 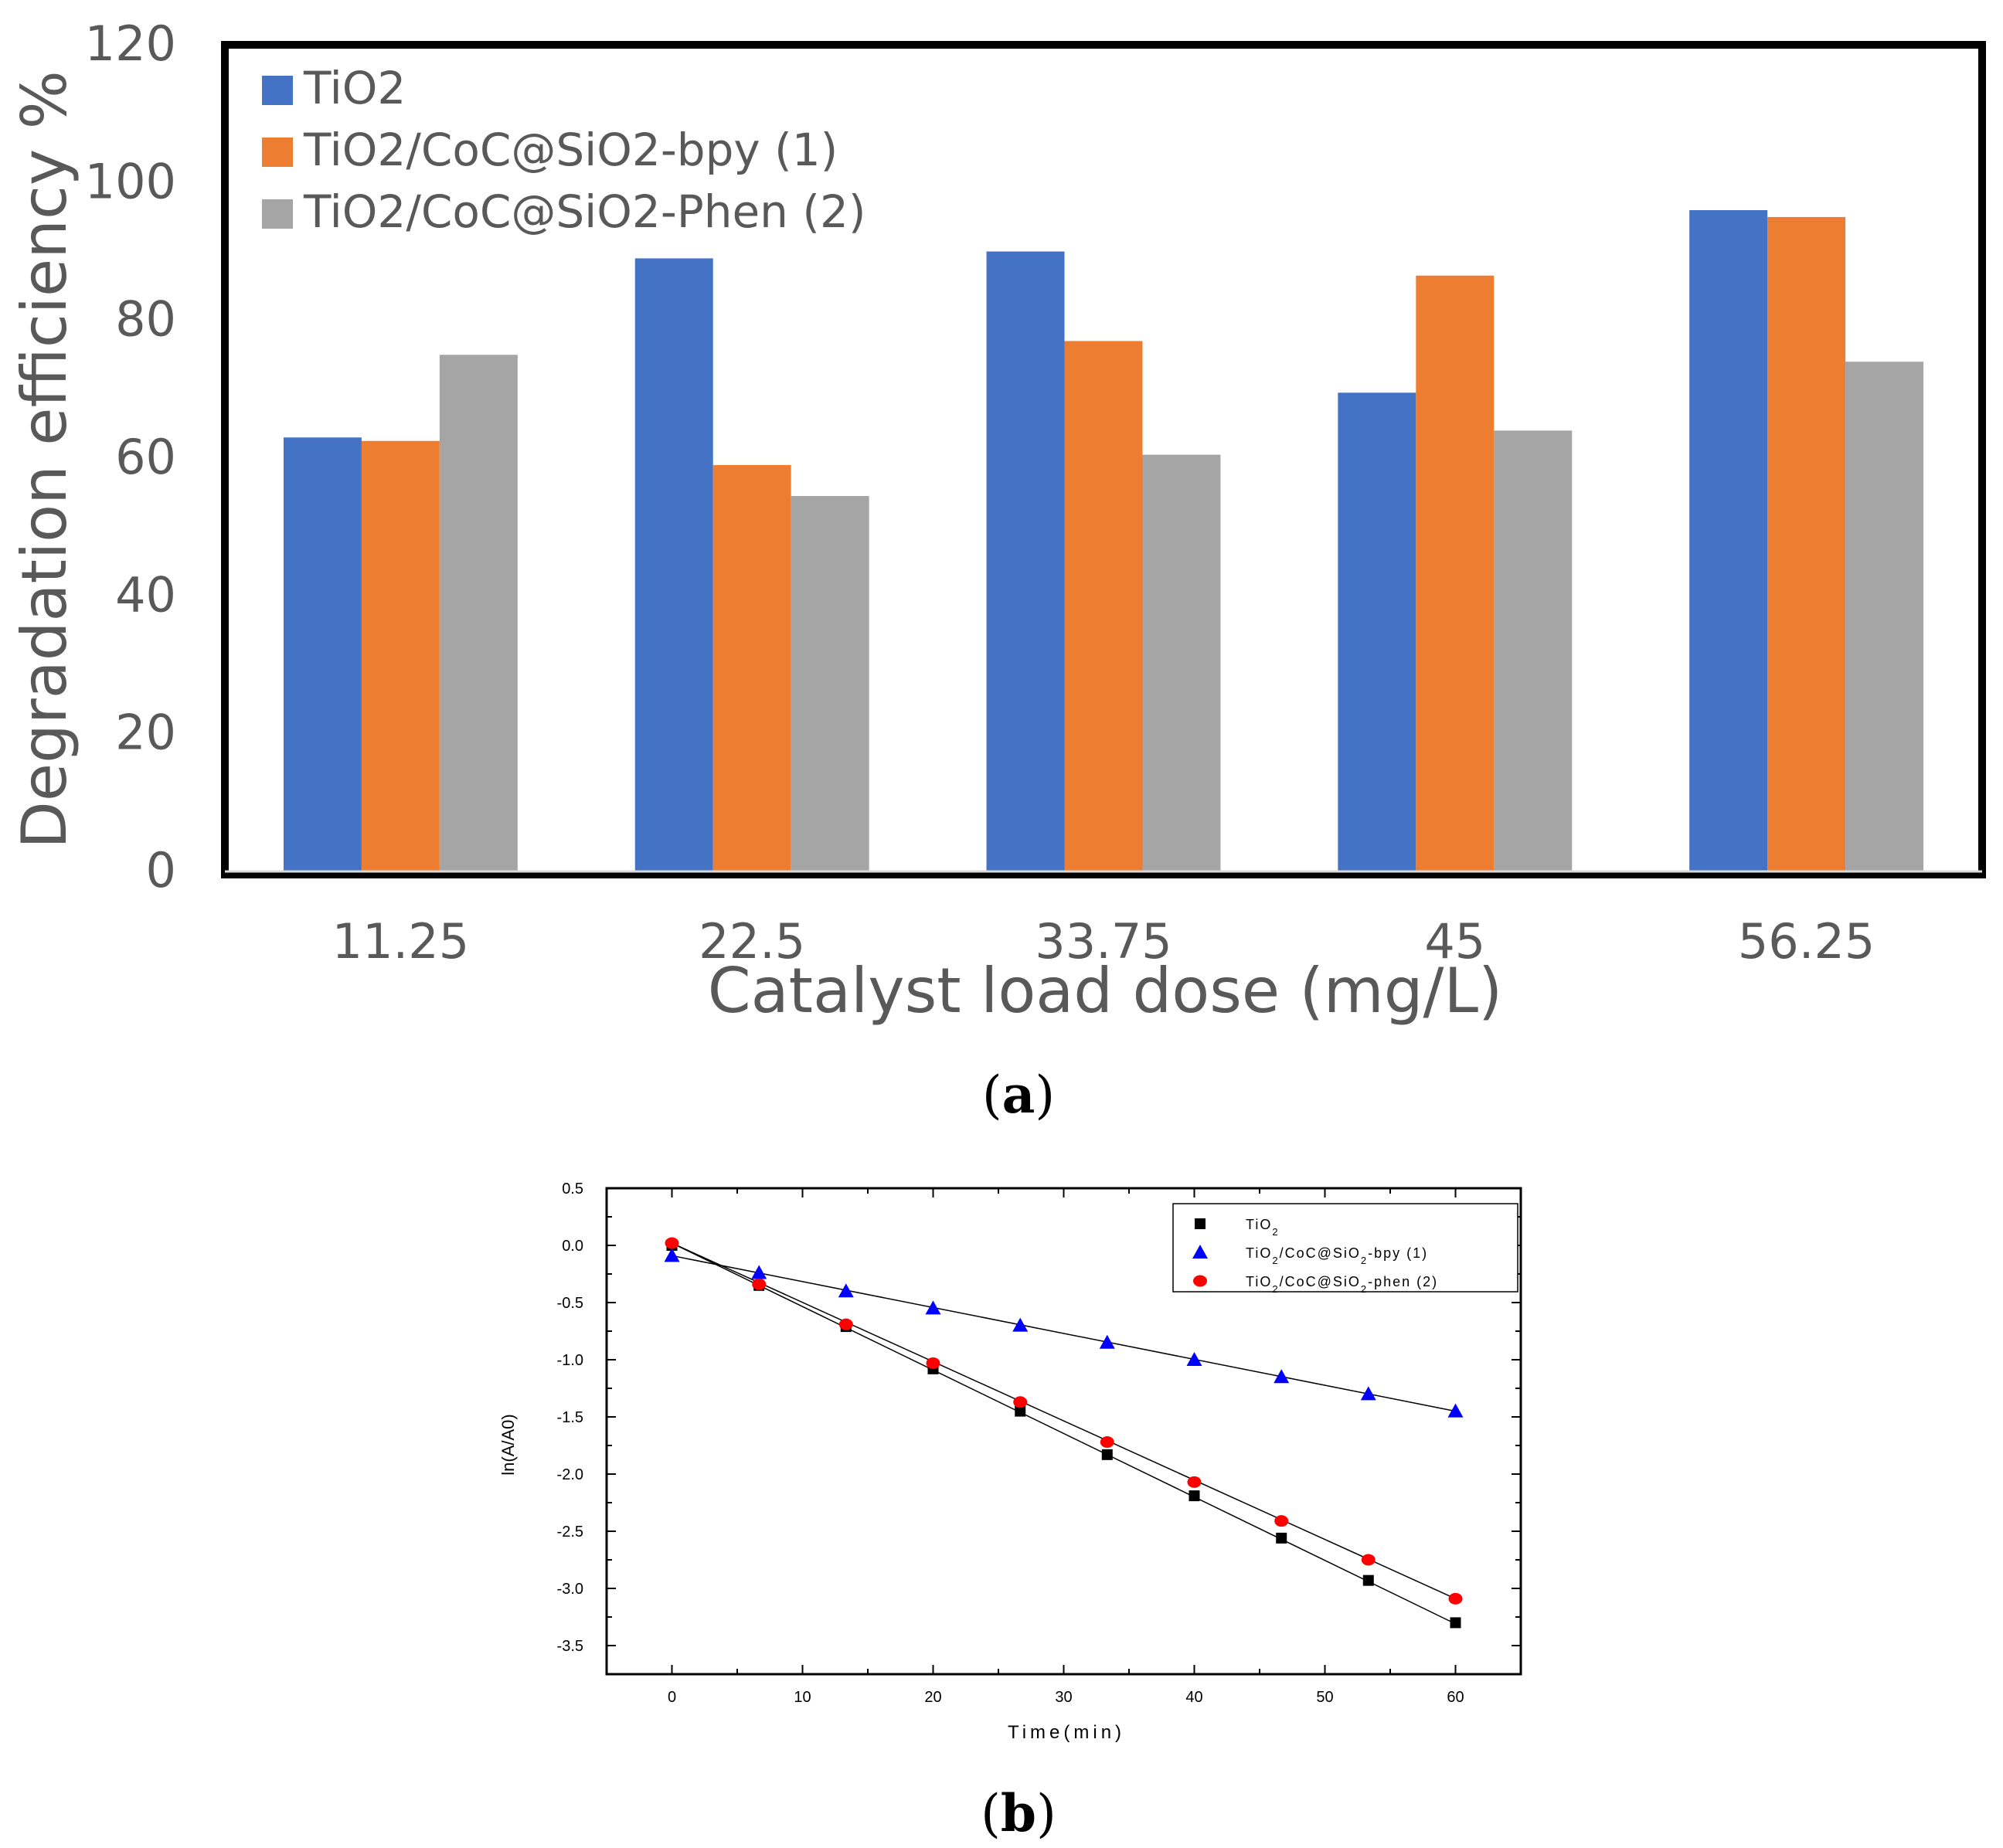 I want to click on x-axis-label-b: Time(min), so click(x=1066, y=1732).